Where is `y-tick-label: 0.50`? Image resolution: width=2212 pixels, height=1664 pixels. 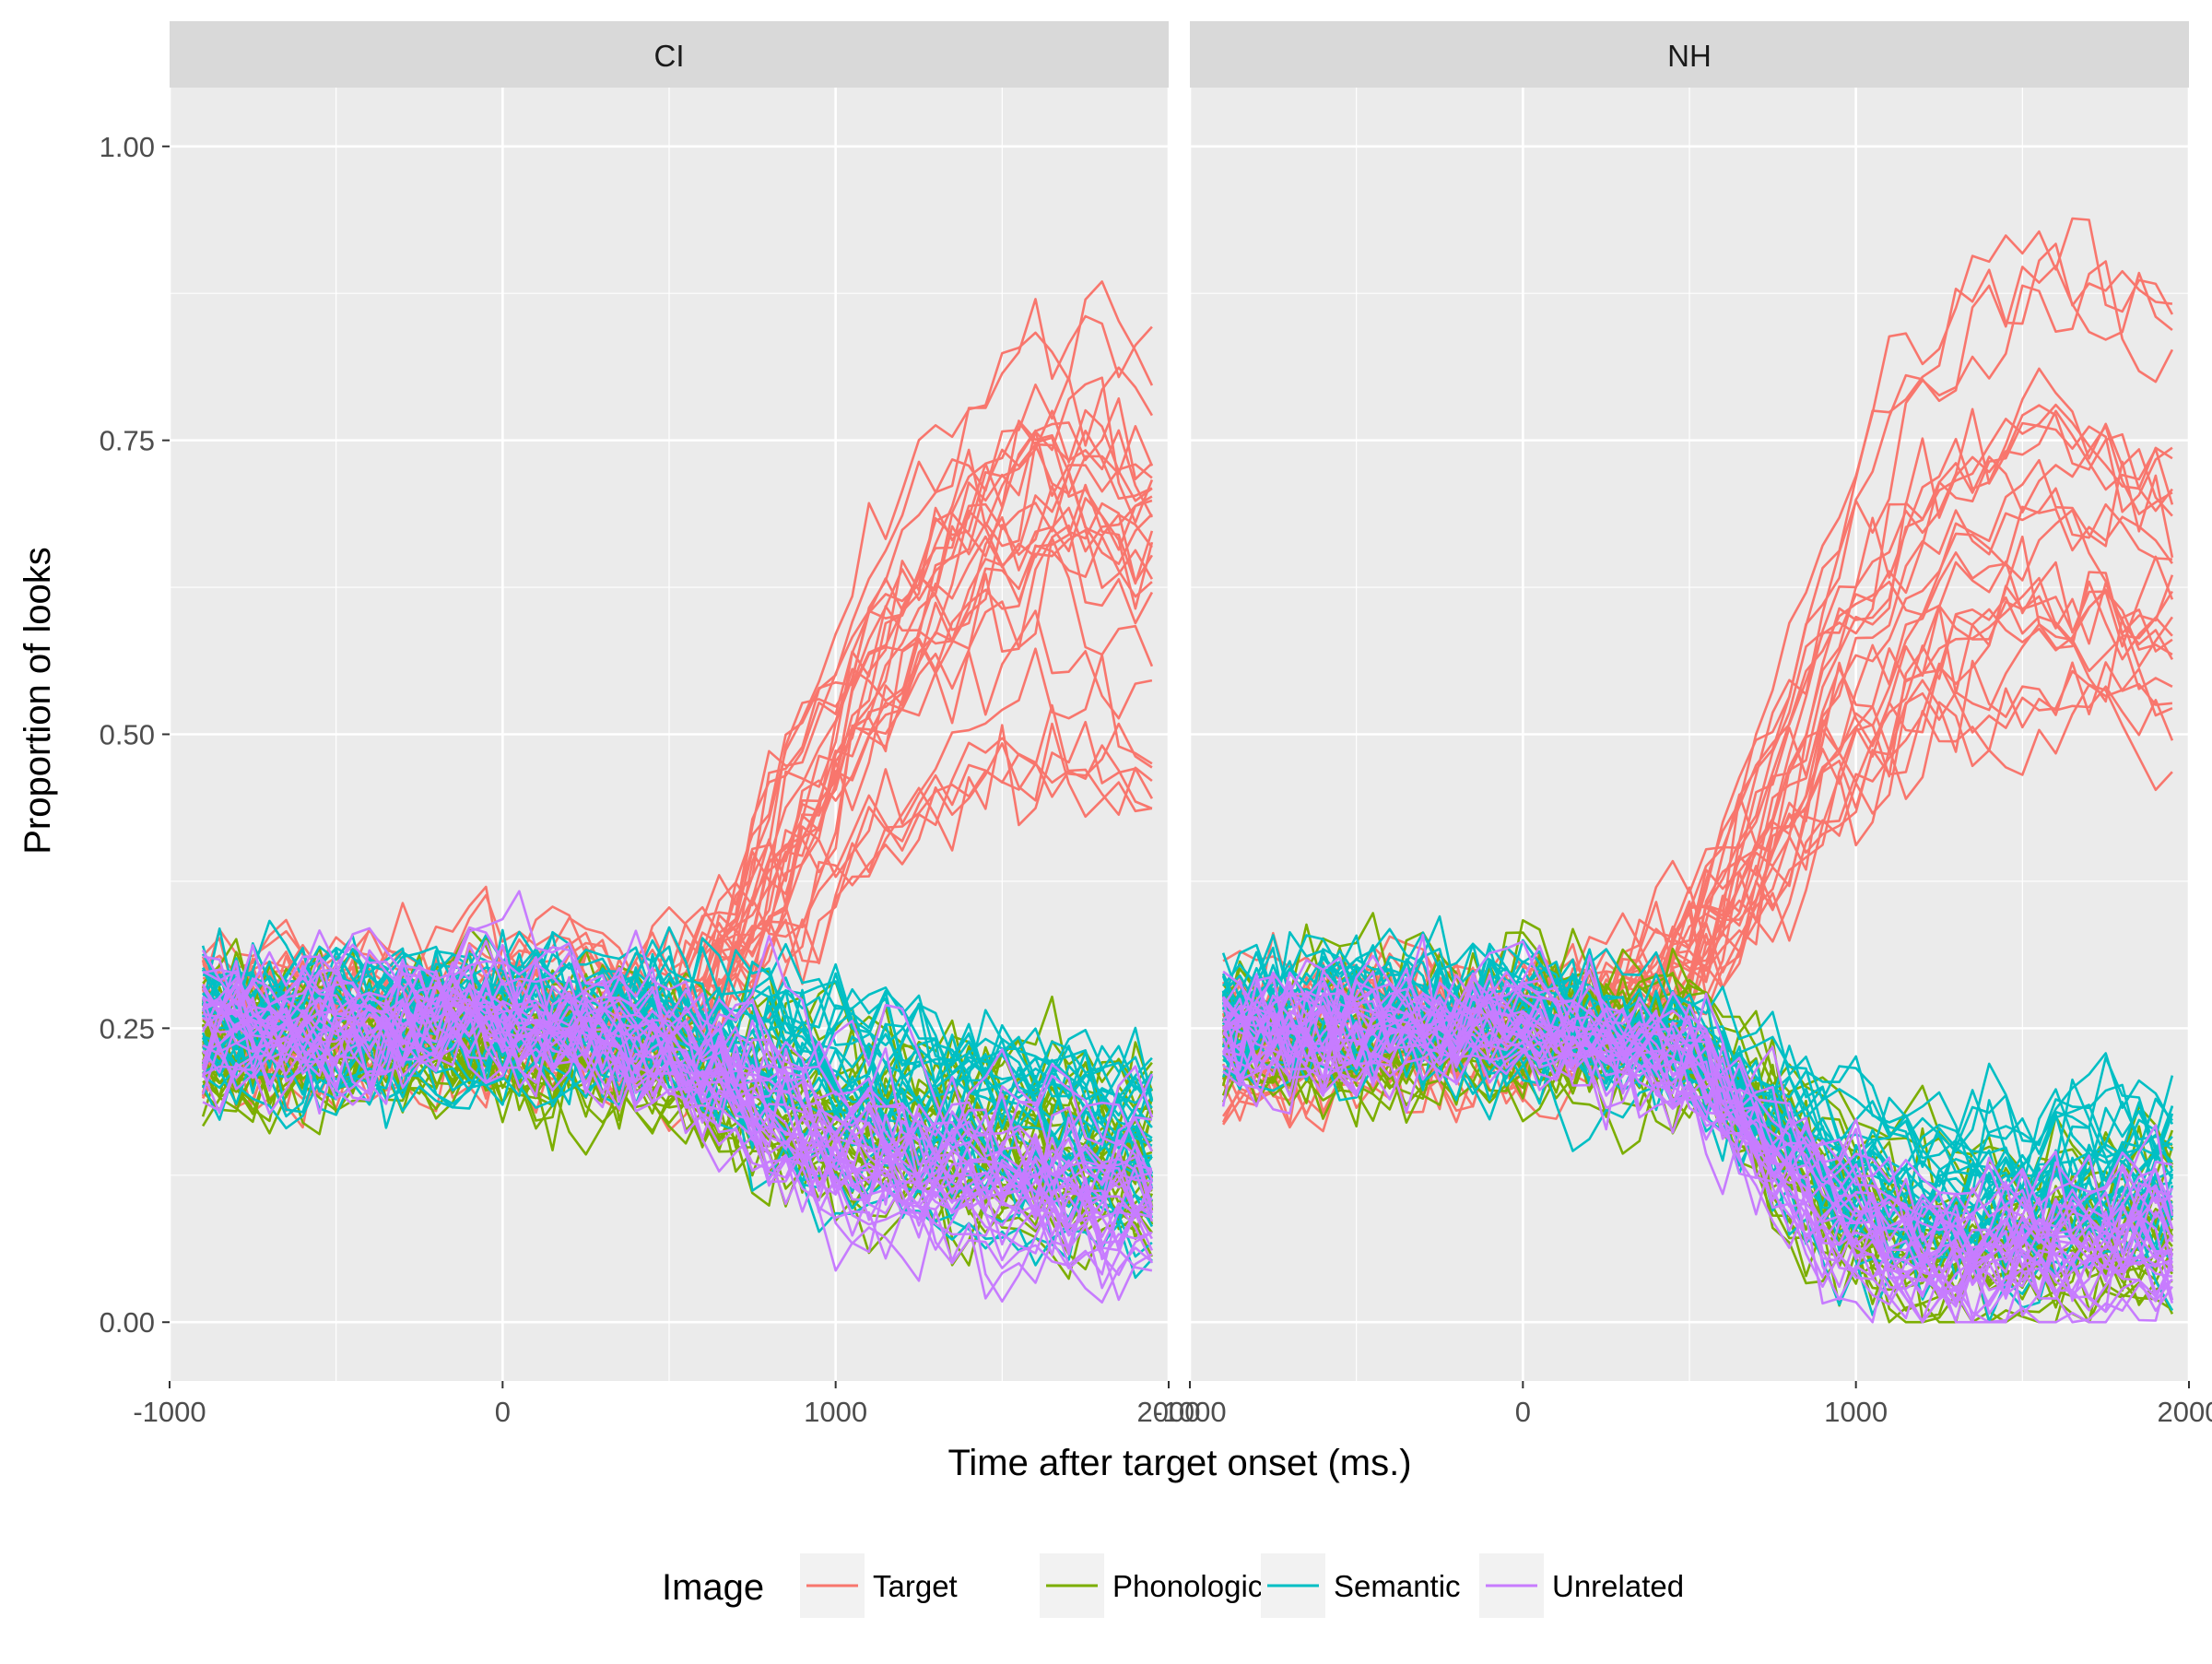
y-tick-label: 0.50 is located at coordinates (127, 735).